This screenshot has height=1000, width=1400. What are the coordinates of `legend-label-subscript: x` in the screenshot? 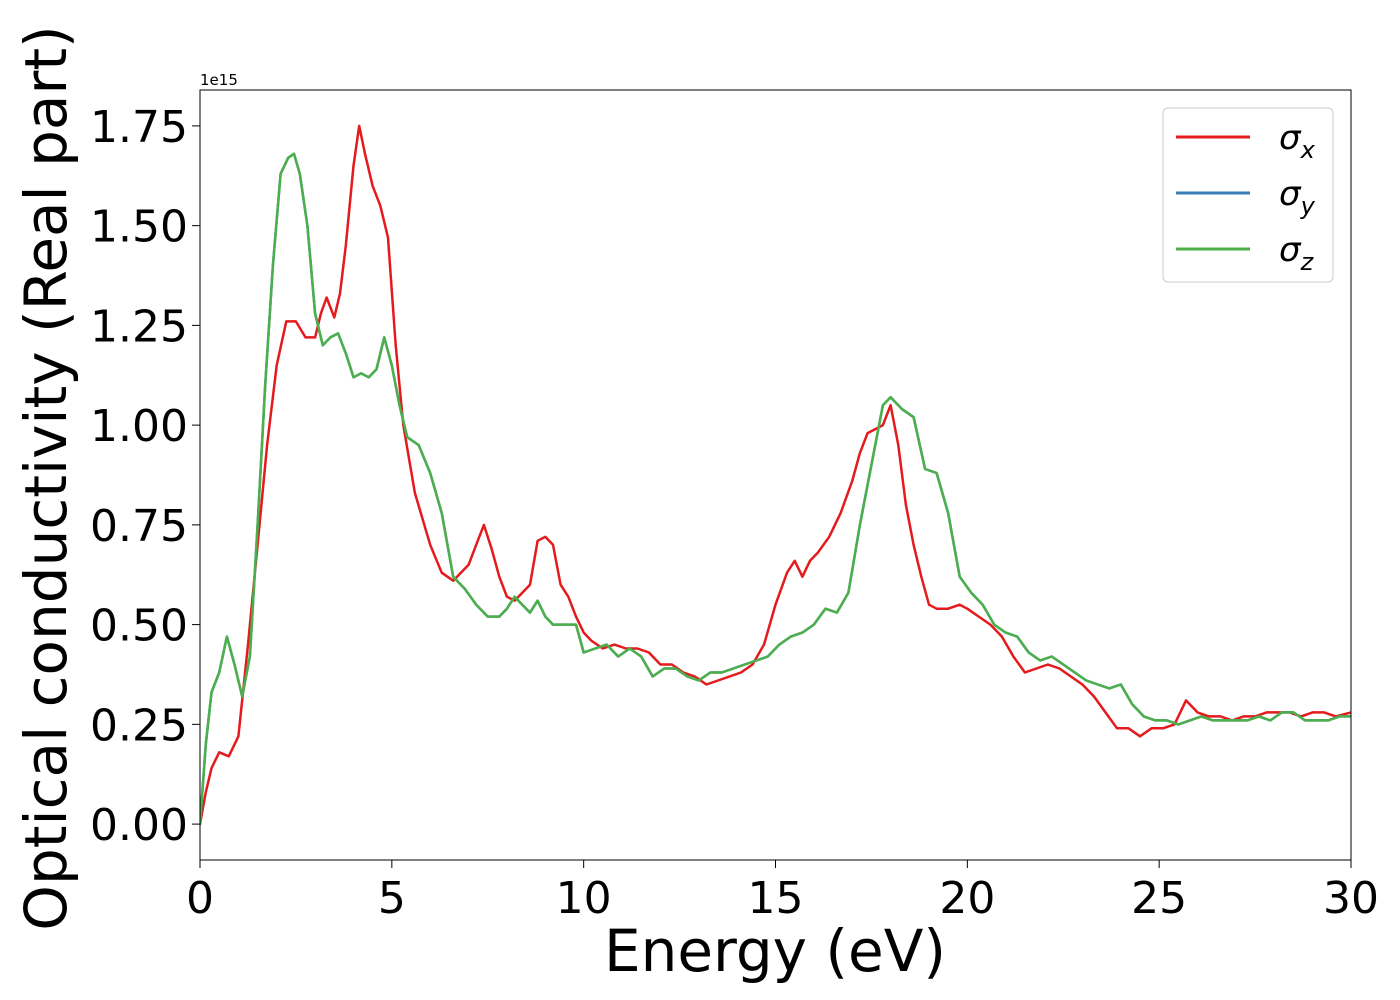 It's located at (1308, 150).